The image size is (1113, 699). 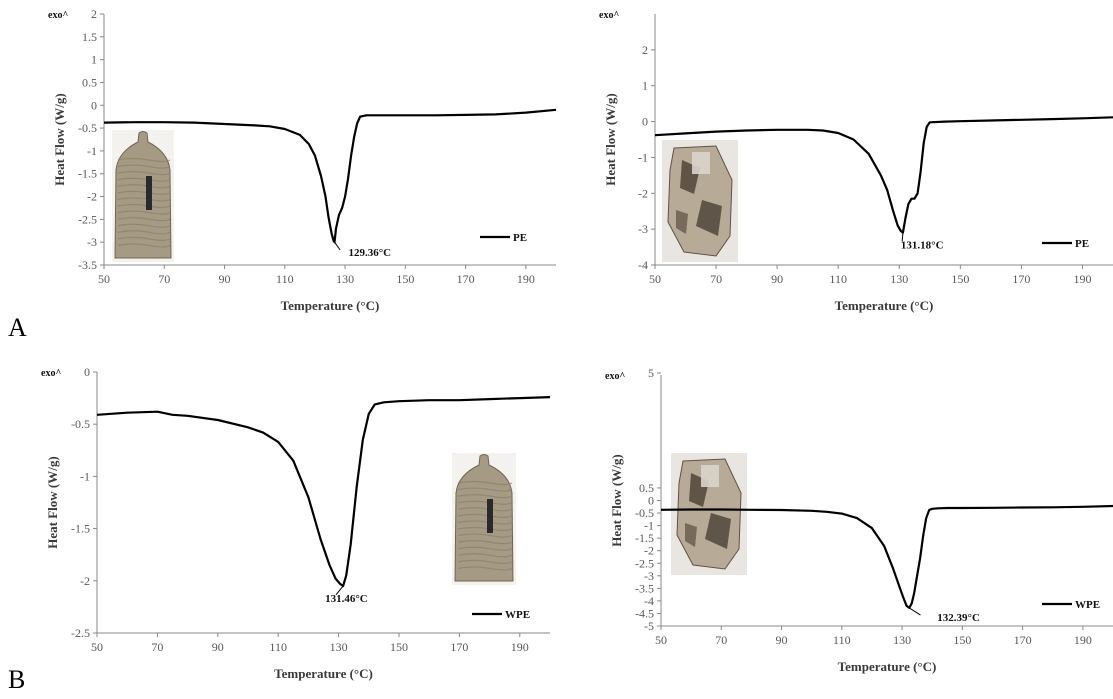 I want to click on y-tick-label: -4.5, so click(x=644, y=613).